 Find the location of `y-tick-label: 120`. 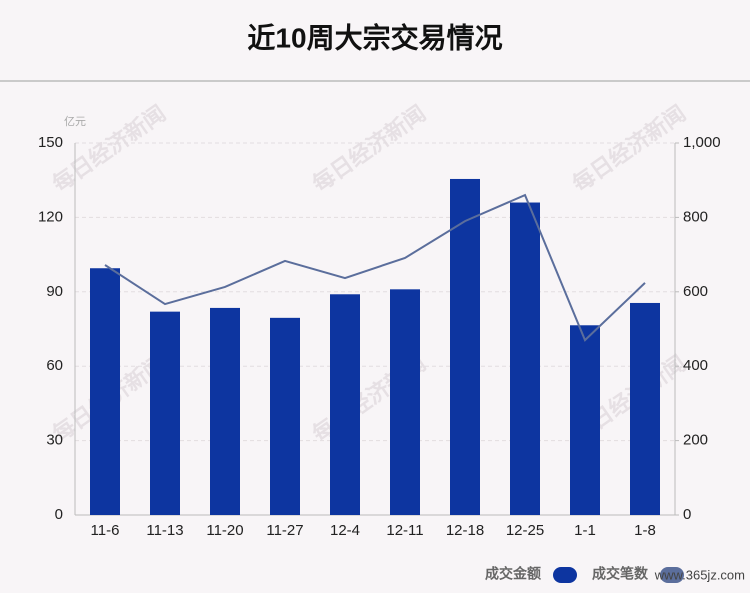

y-tick-label: 120 is located at coordinates (50, 216).